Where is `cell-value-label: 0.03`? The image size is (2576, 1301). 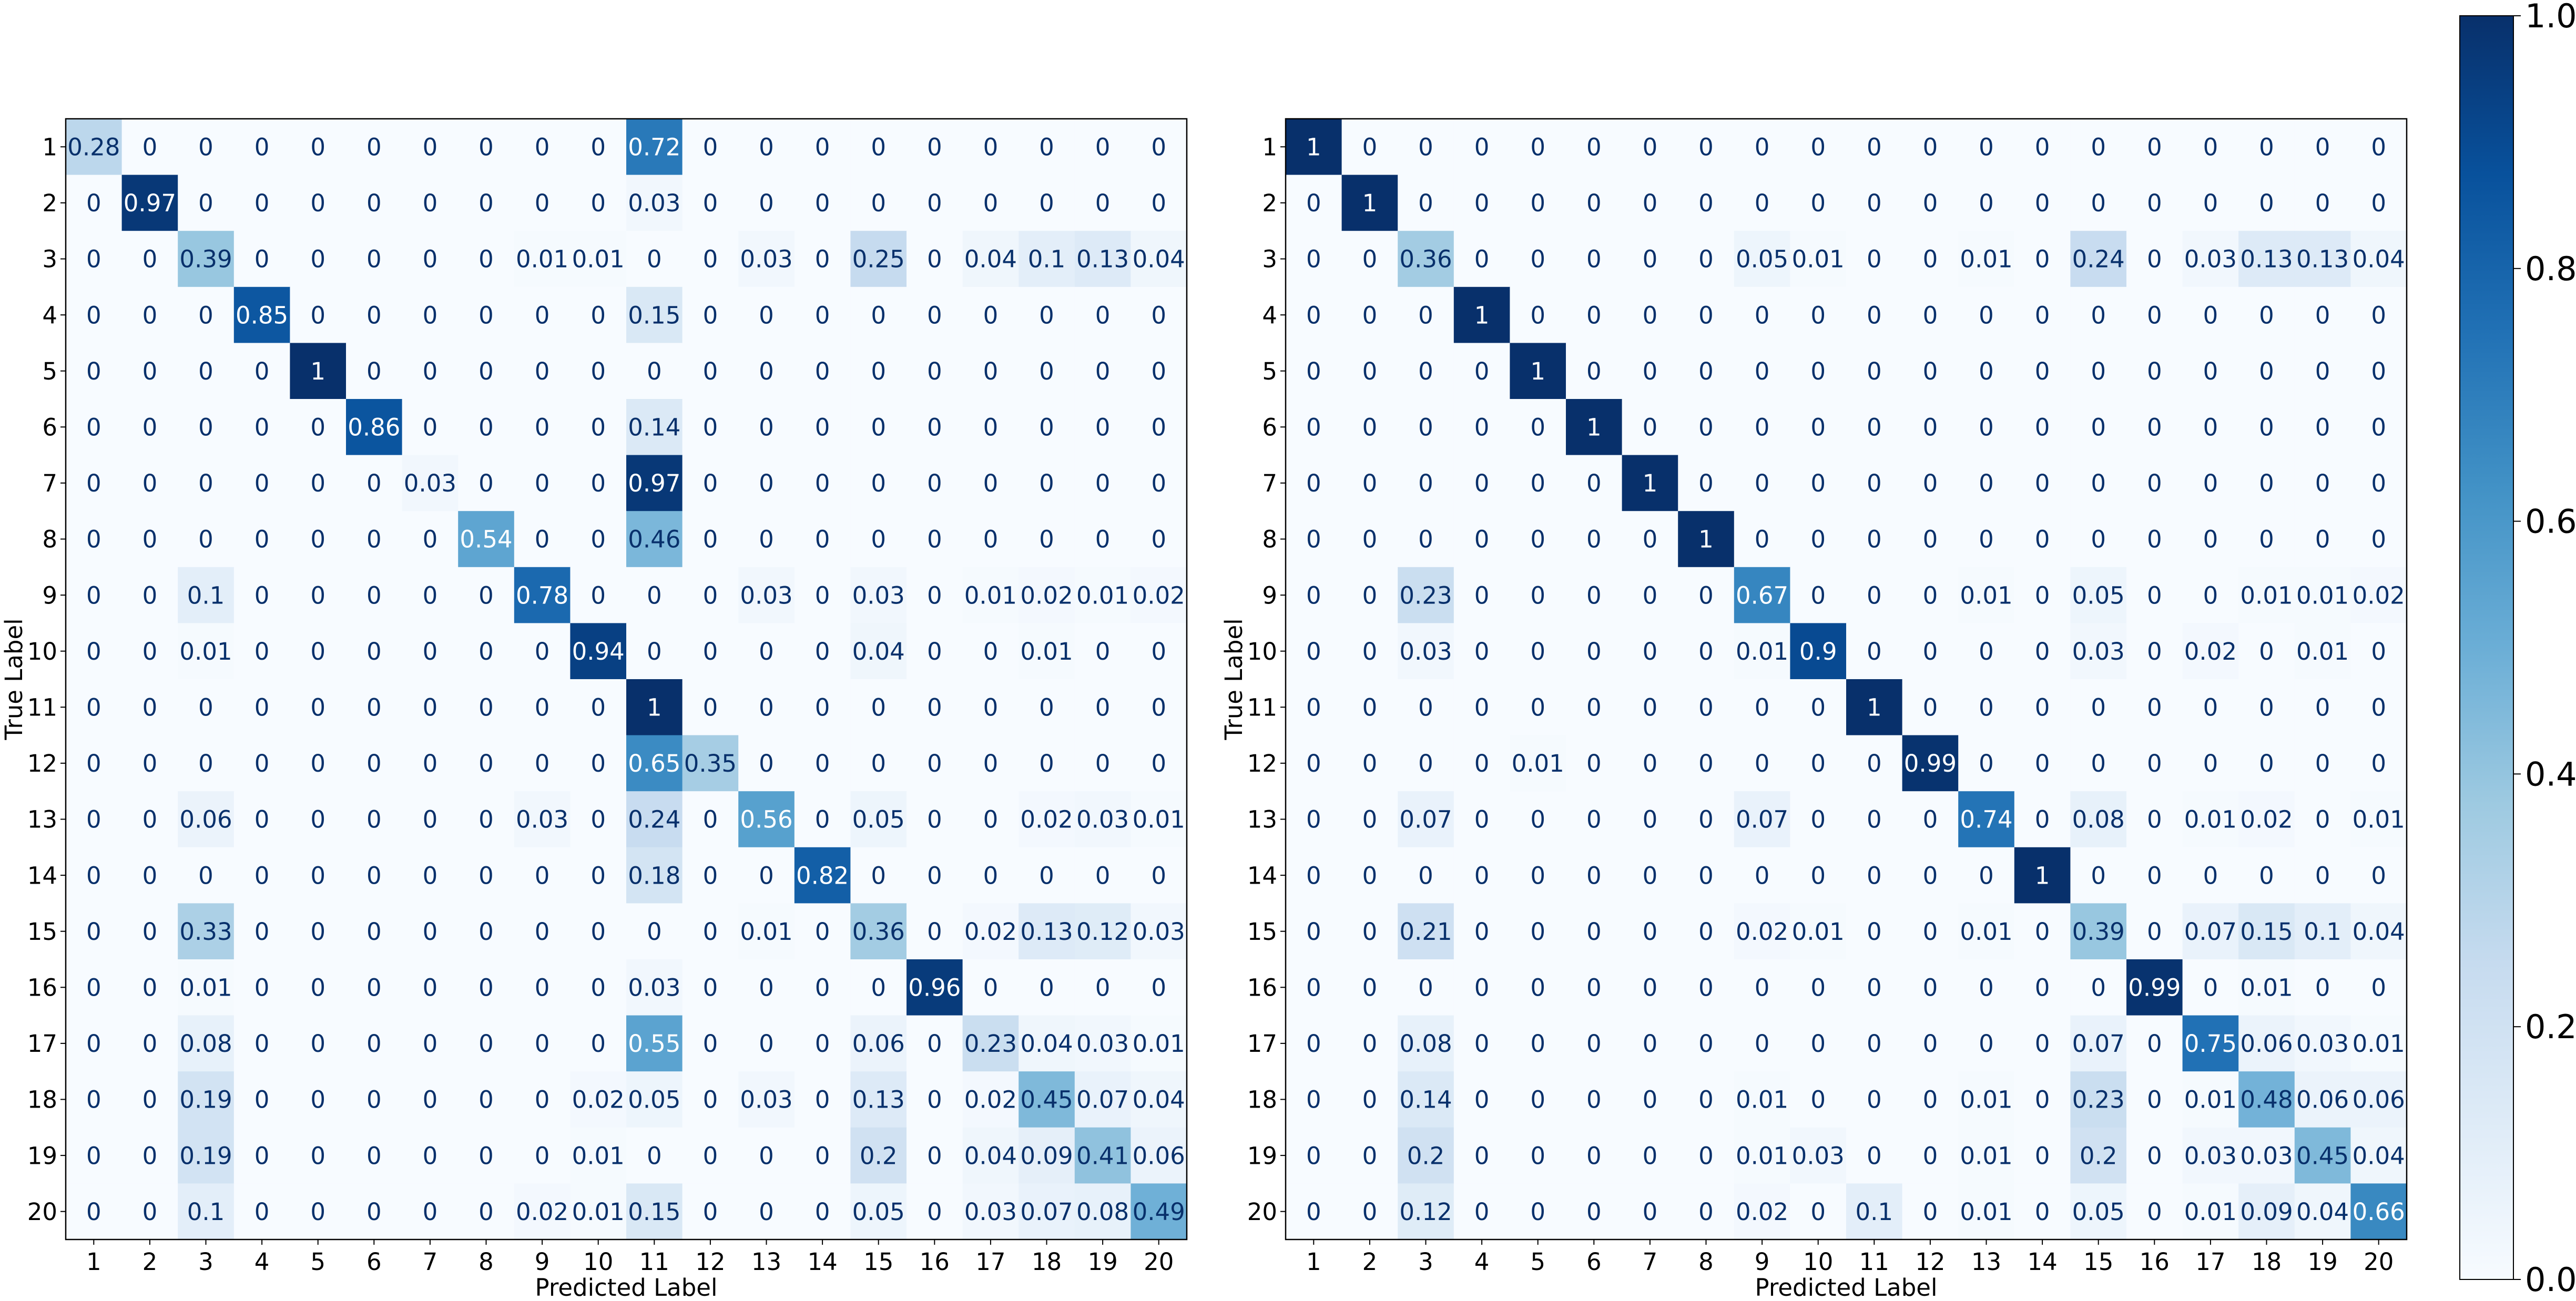 cell-value-label: 0.03 is located at coordinates (1818, 1156).